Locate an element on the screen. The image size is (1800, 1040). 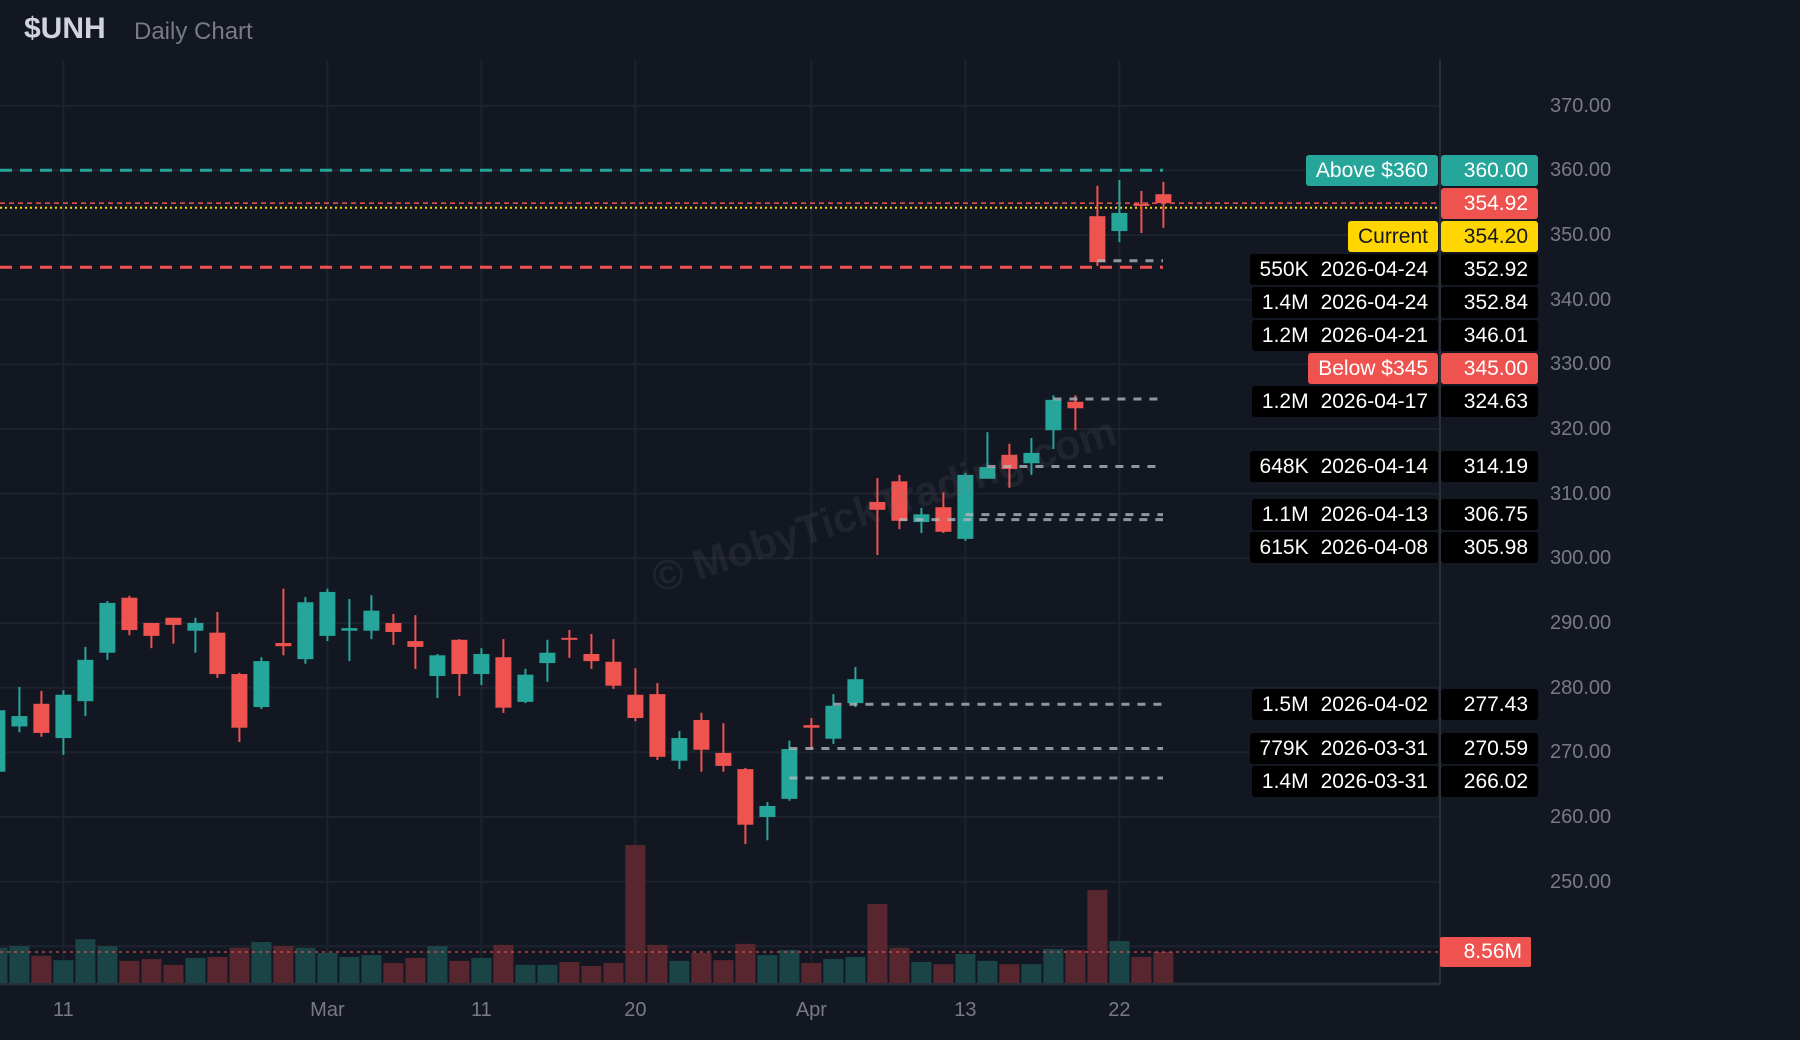
marker-price-tag: 352.92 is located at coordinates (1489, 269).